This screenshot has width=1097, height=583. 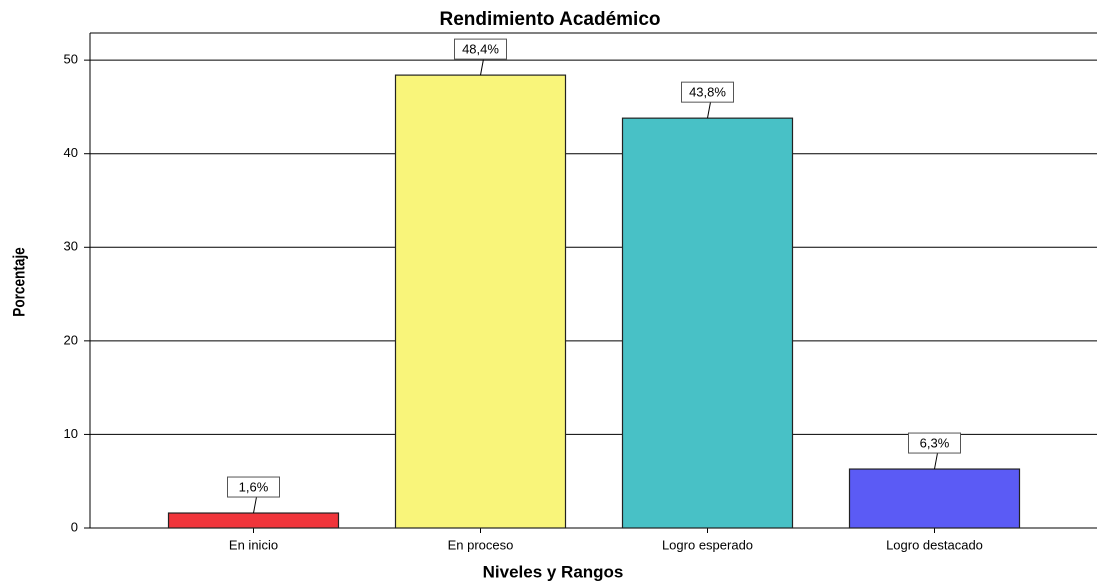 What do you see at coordinates (553, 571) in the screenshot?
I see `x-axis-title: Niveles y Rangos` at bounding box center [553, 571].